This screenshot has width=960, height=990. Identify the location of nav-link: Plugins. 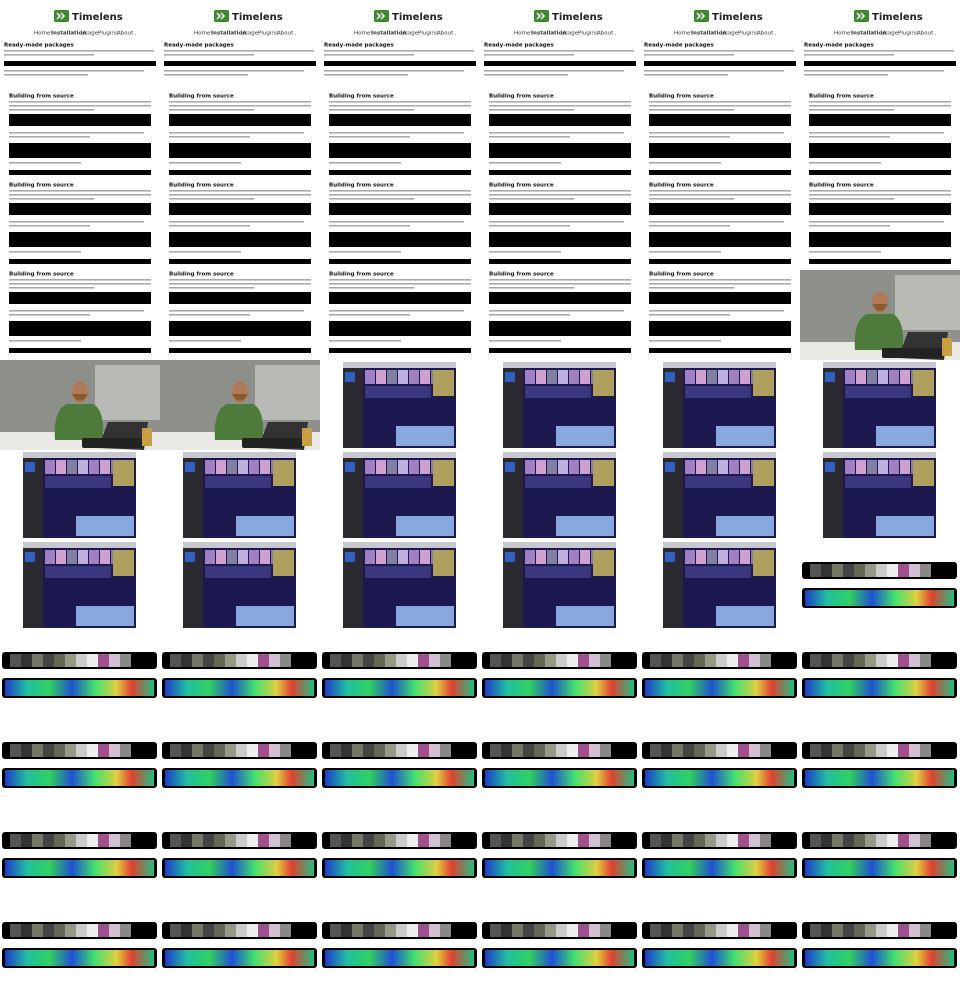
(428, 34).